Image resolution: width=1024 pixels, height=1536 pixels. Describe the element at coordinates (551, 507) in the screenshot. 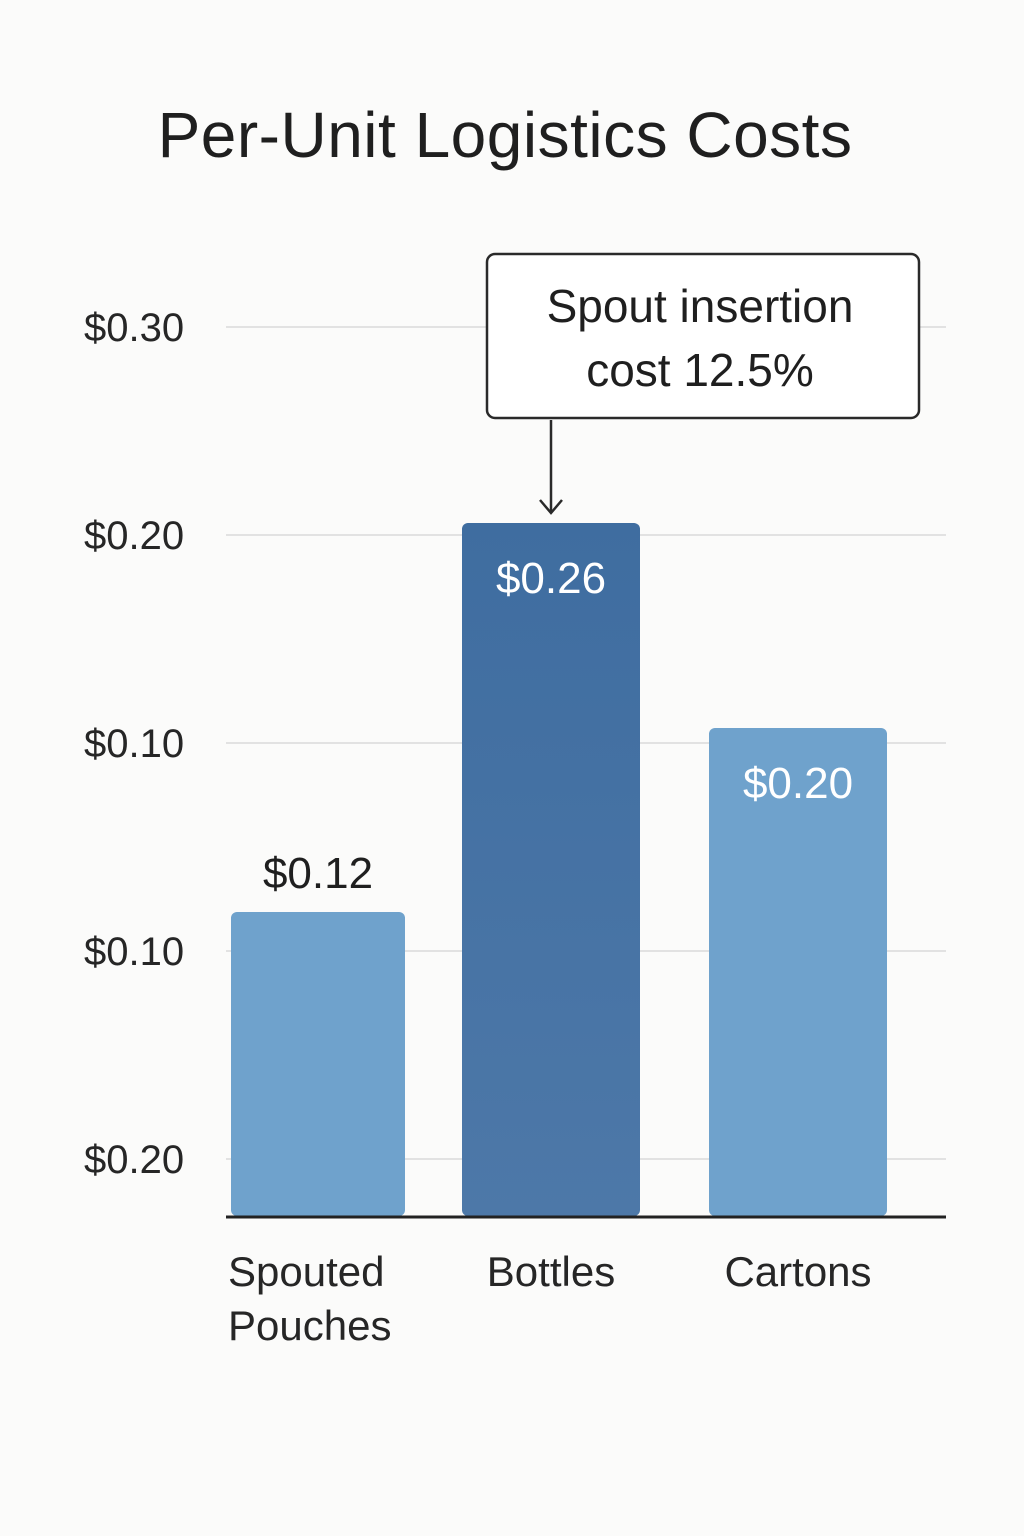

I see `annotation-arrowhead` at that location.